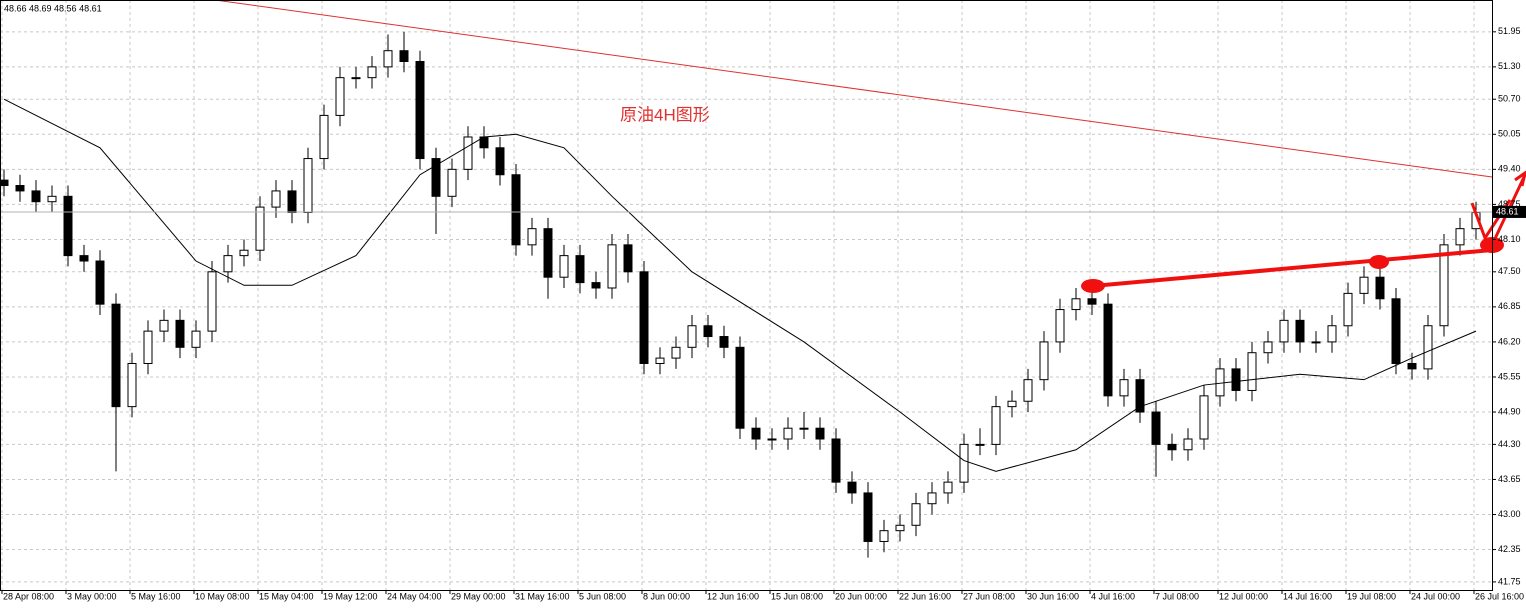 This screenshot has width=1526, height=610. Describe the element at coordinates (1435, 596) in the screenshot. I see `x-tick-label: 24 Jul 00:00` at that location.